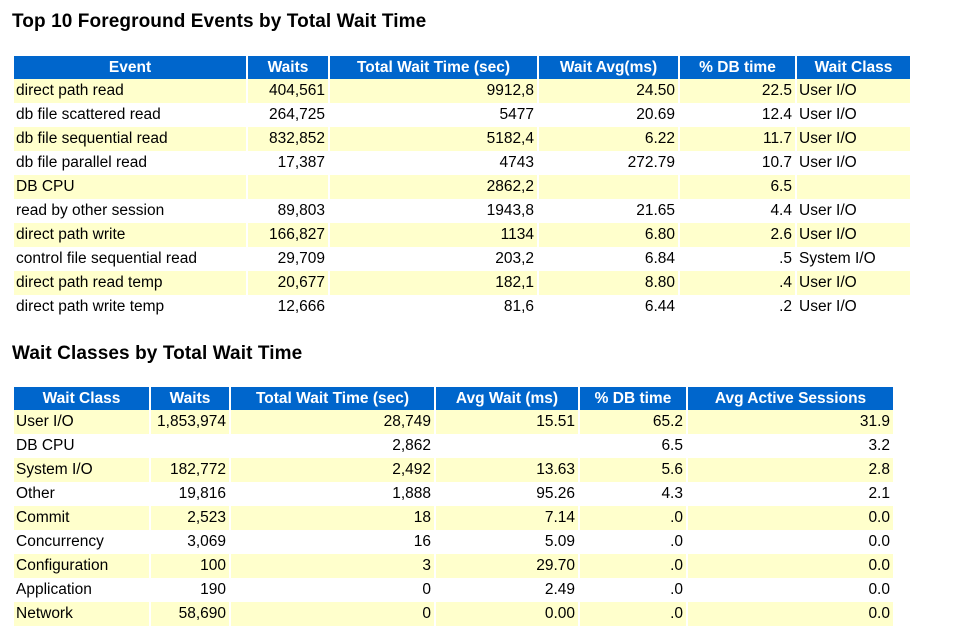 This screenshot has width=968, height=627. Describe the element at coordinates (737, 139) in the screenshot. I see `db-time-cell: 11.7` at that location.